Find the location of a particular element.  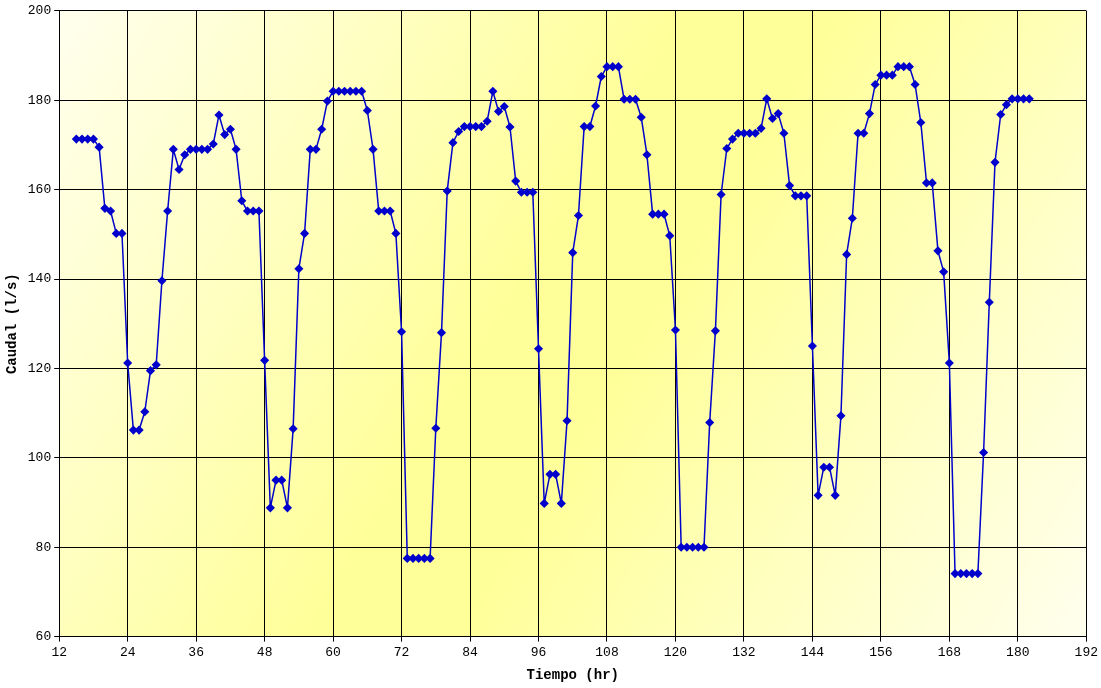

x-tick-label: 132 is located at coordinates (744, 652).